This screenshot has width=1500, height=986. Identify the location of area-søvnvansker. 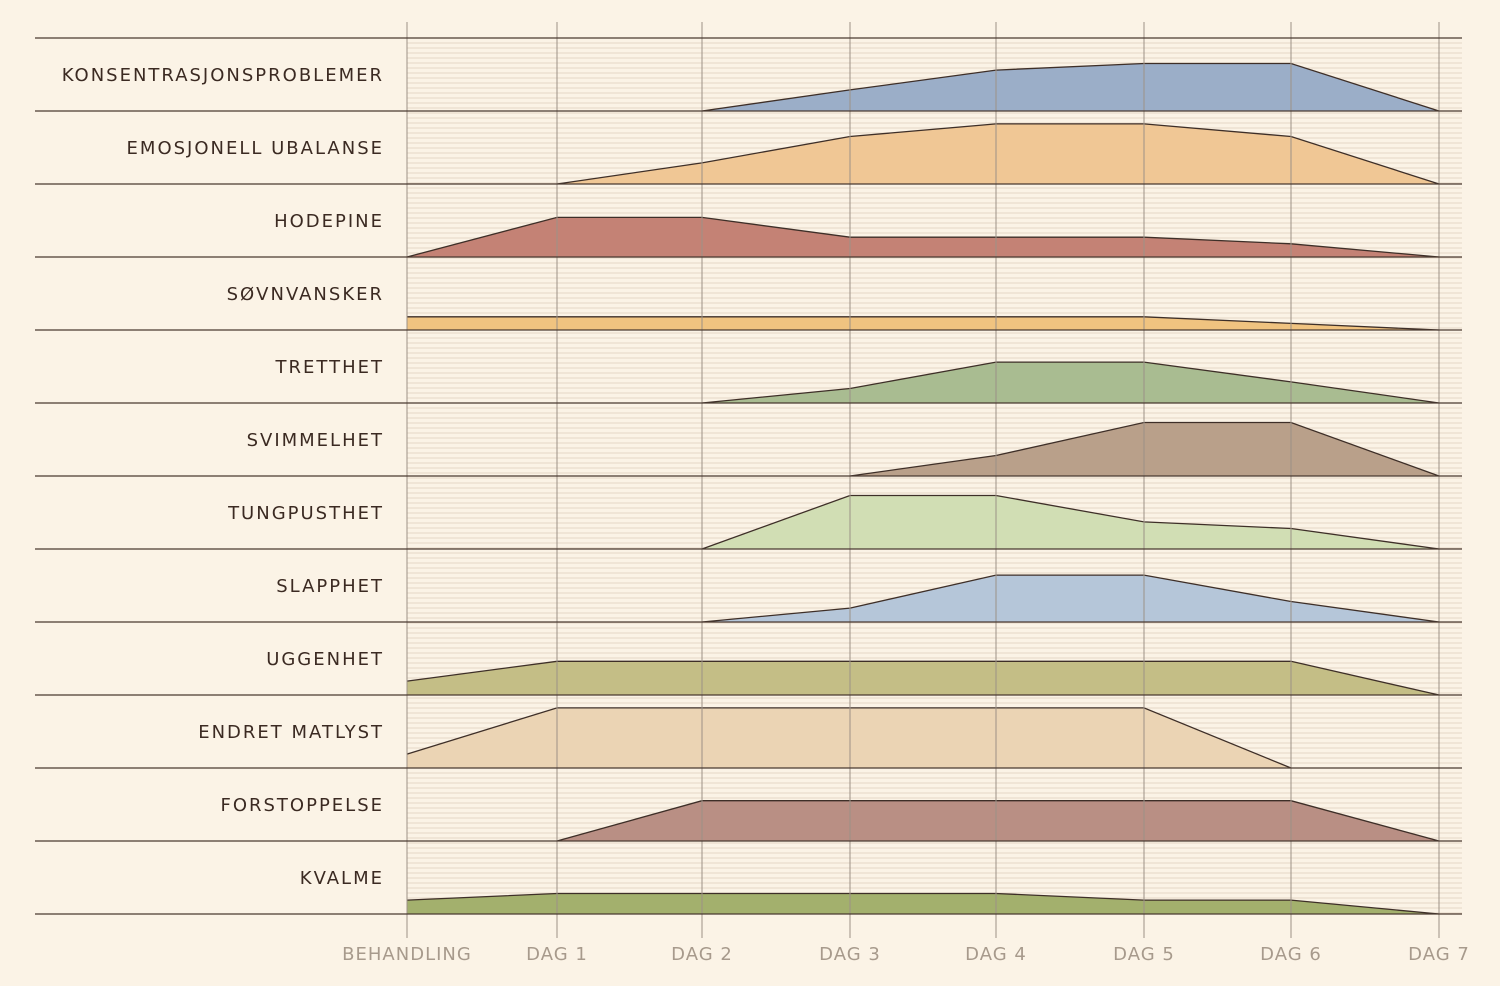
(923, 323).